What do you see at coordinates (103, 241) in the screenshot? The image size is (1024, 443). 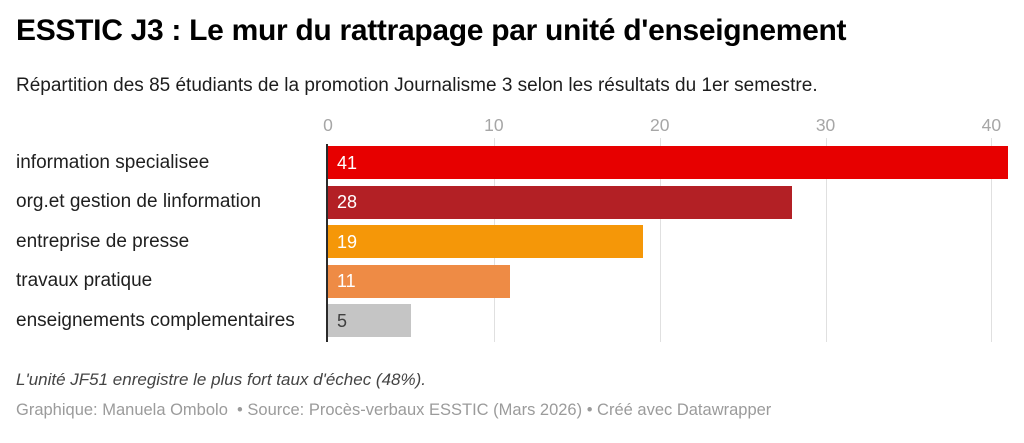 I see `category-label: entreprise de presse` at bounding box center [103, 241].